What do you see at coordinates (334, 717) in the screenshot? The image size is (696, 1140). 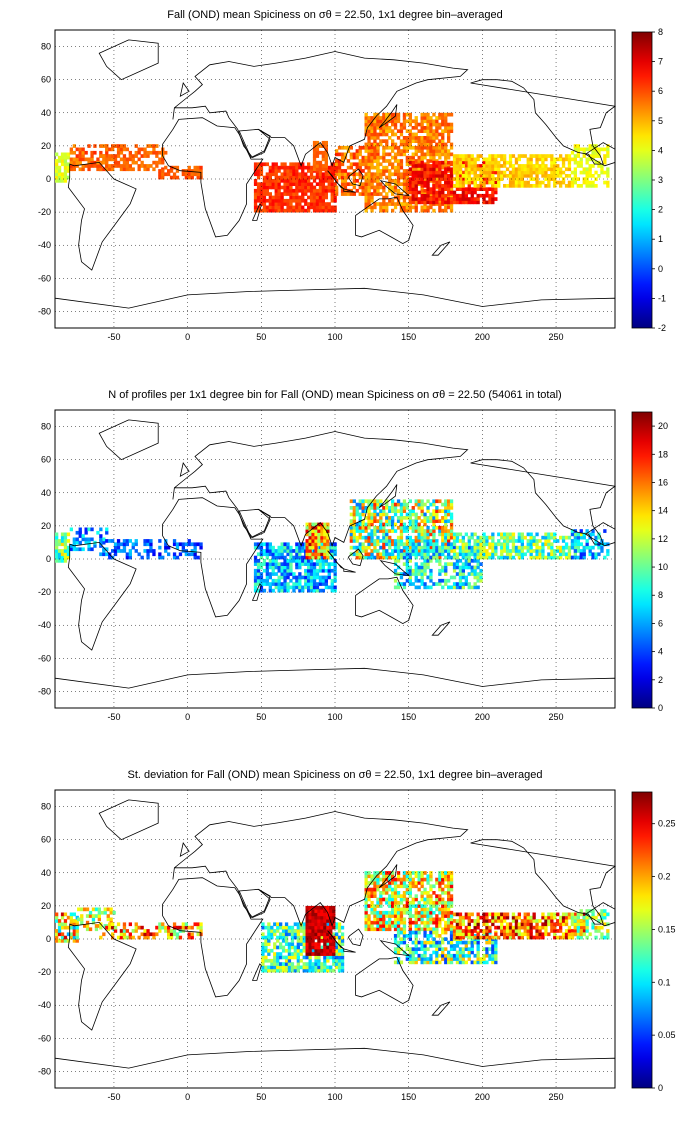 I see `x-tick-label: 100` at bounding box center [334, 717].